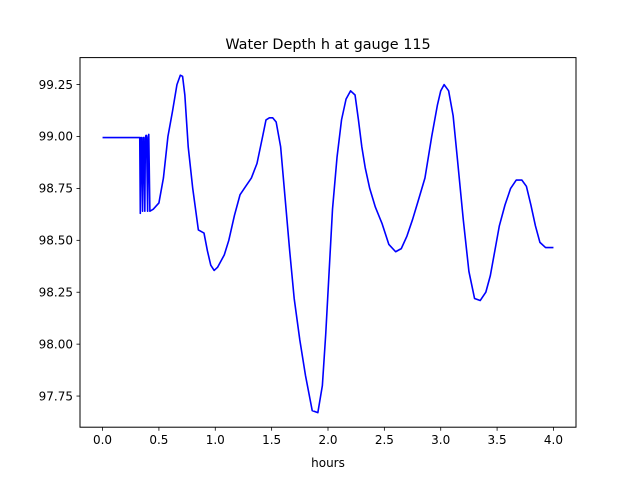 This screenshot has width=640, height=480. I want to click on x-tick-label: 4.0, so click(553, 440).